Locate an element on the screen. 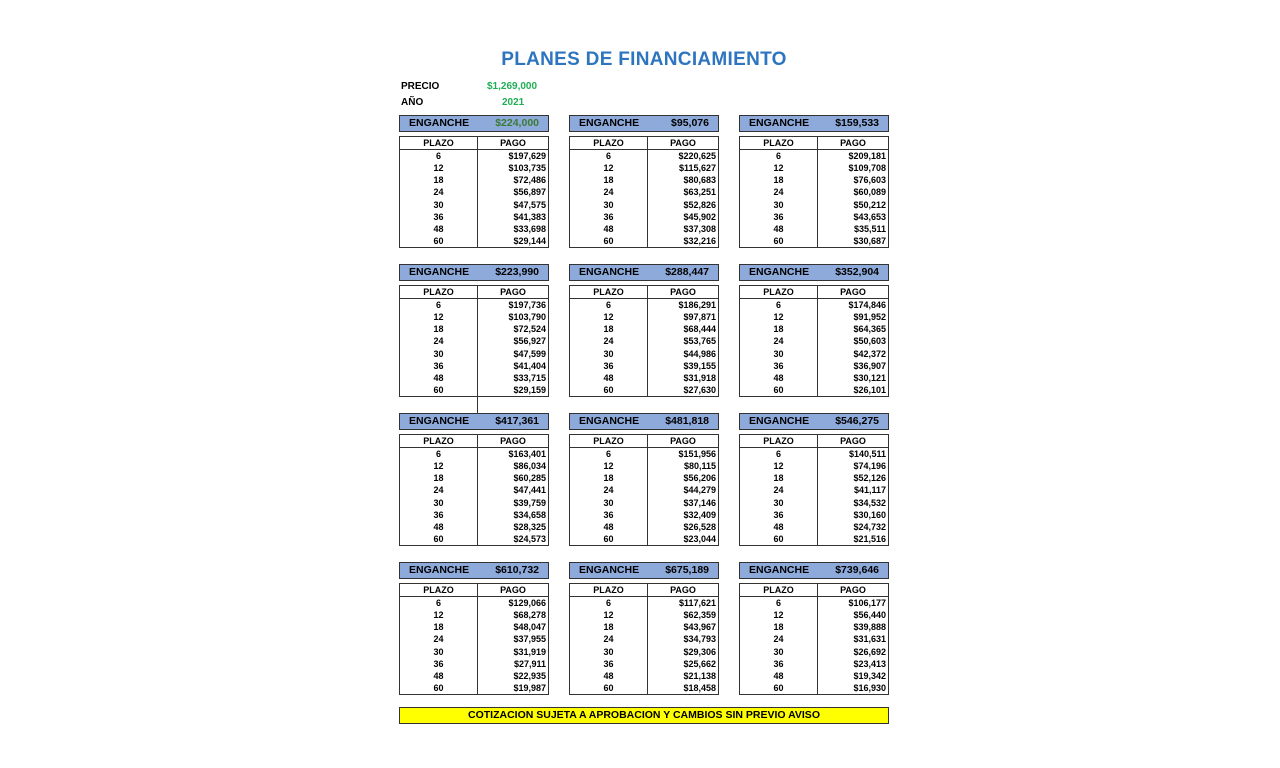  table-row: 12 $74,196 is located at coordinates (814, 466).